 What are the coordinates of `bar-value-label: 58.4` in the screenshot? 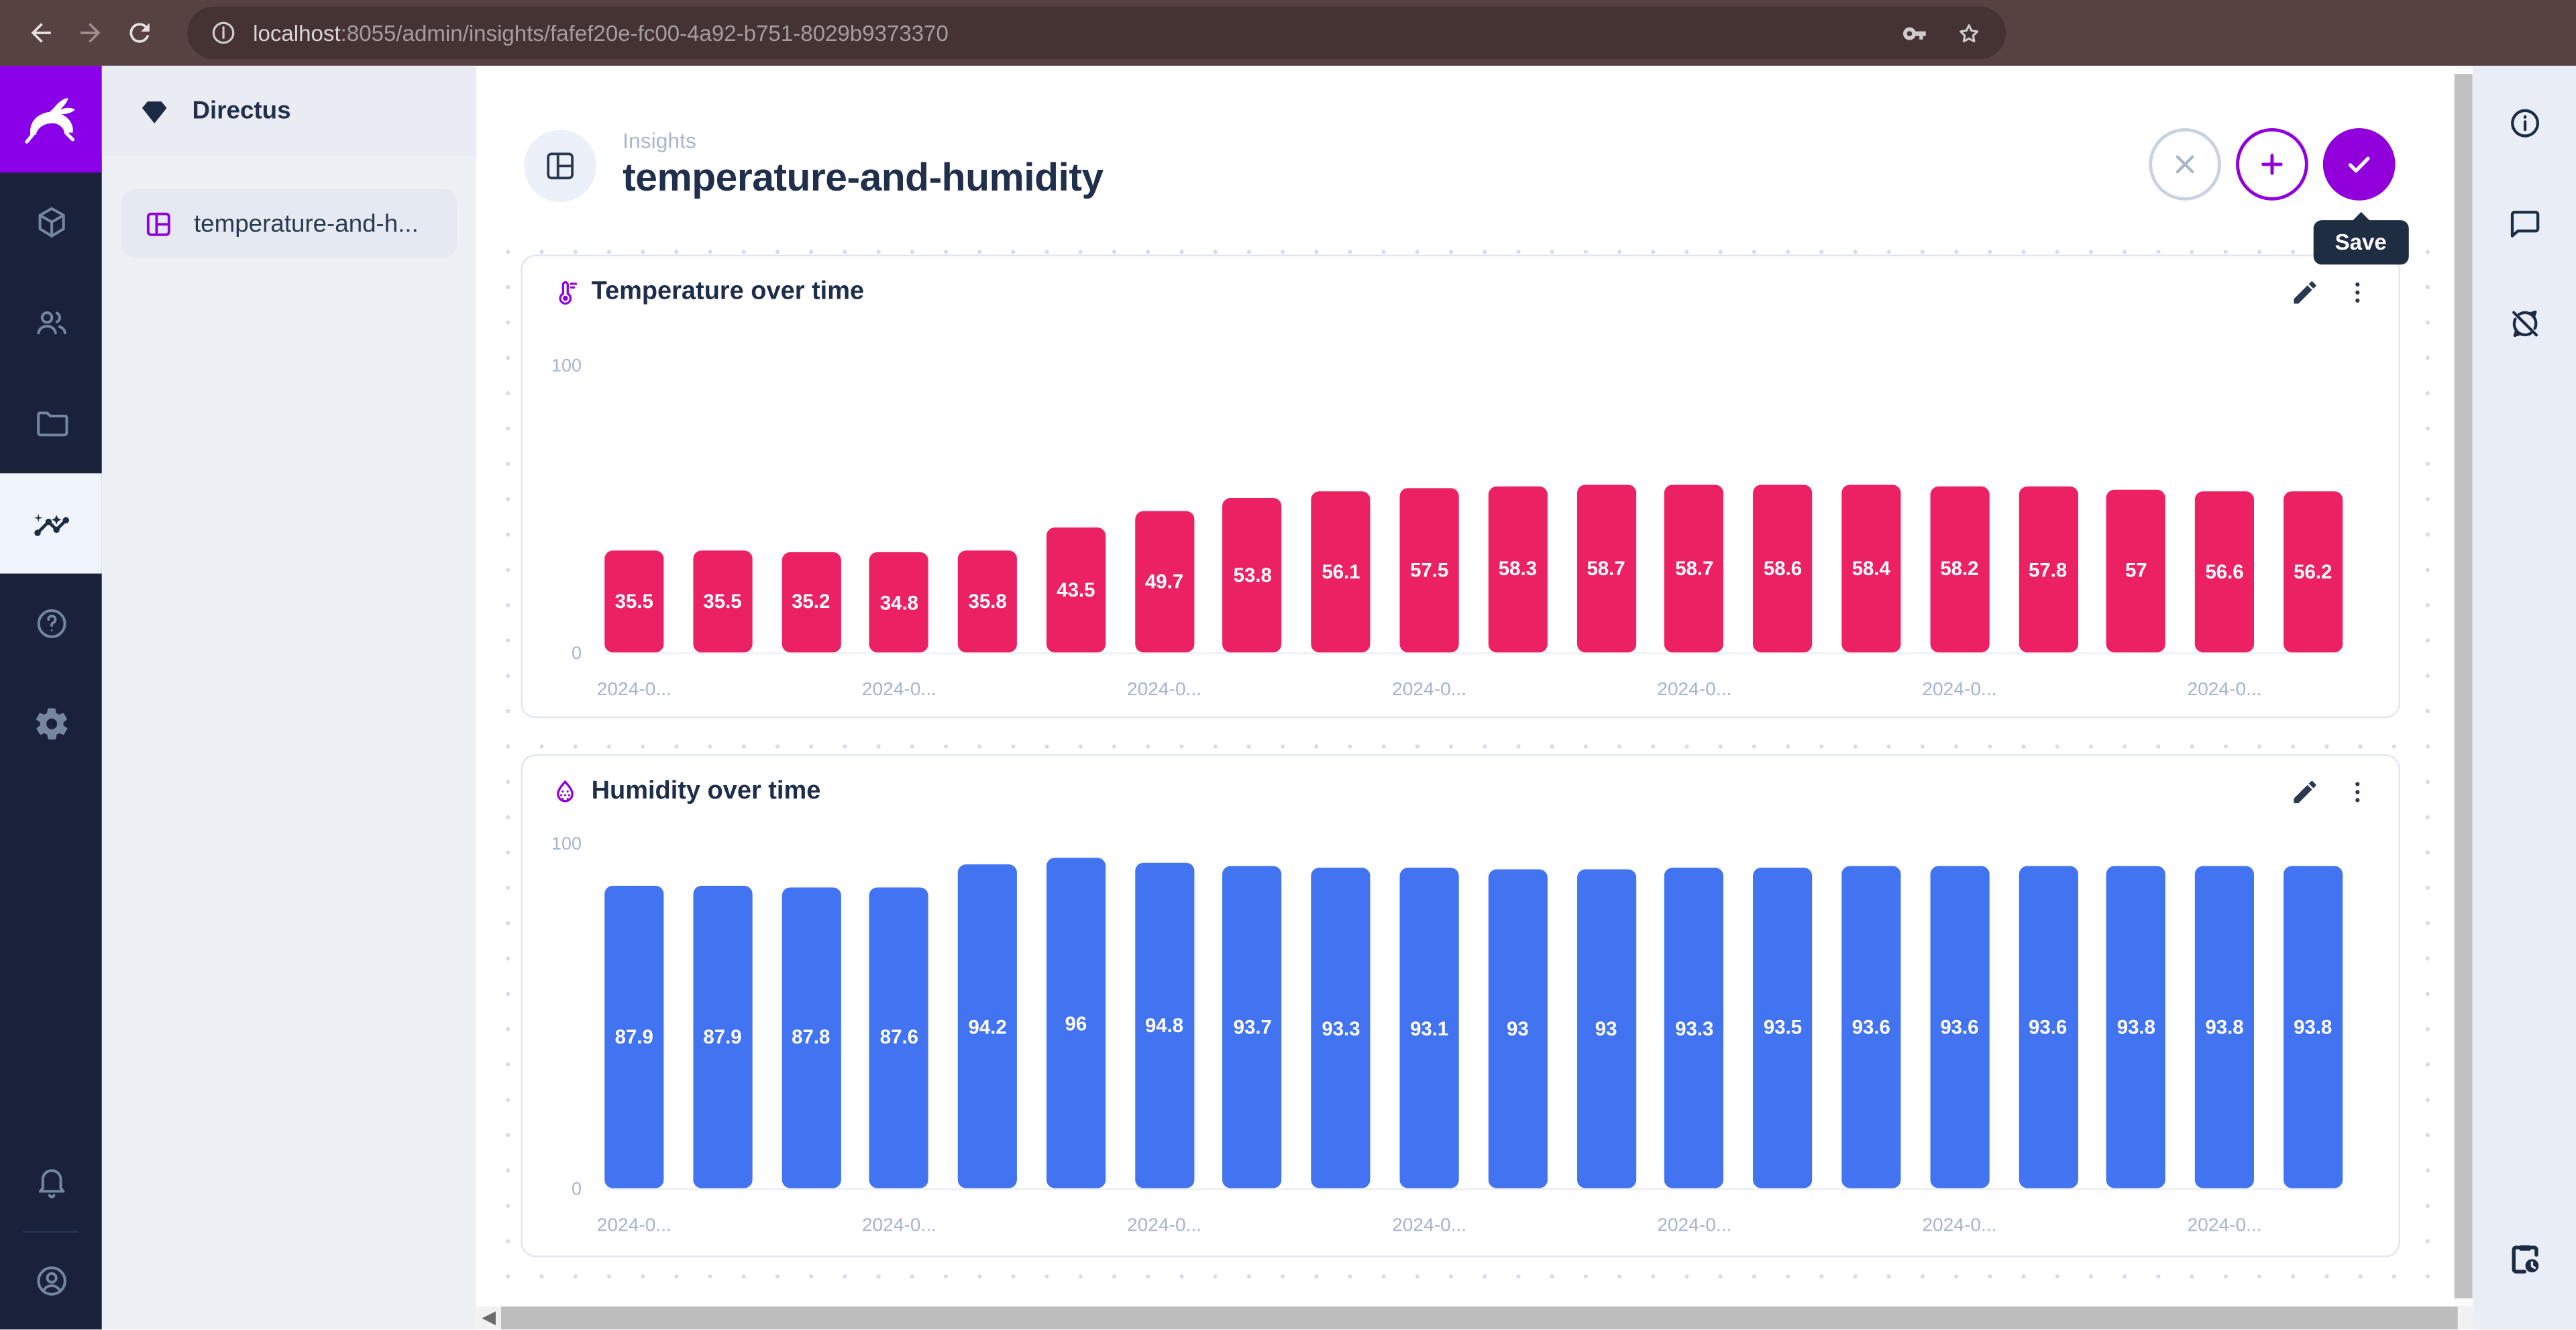 It's located at (1870, 568).